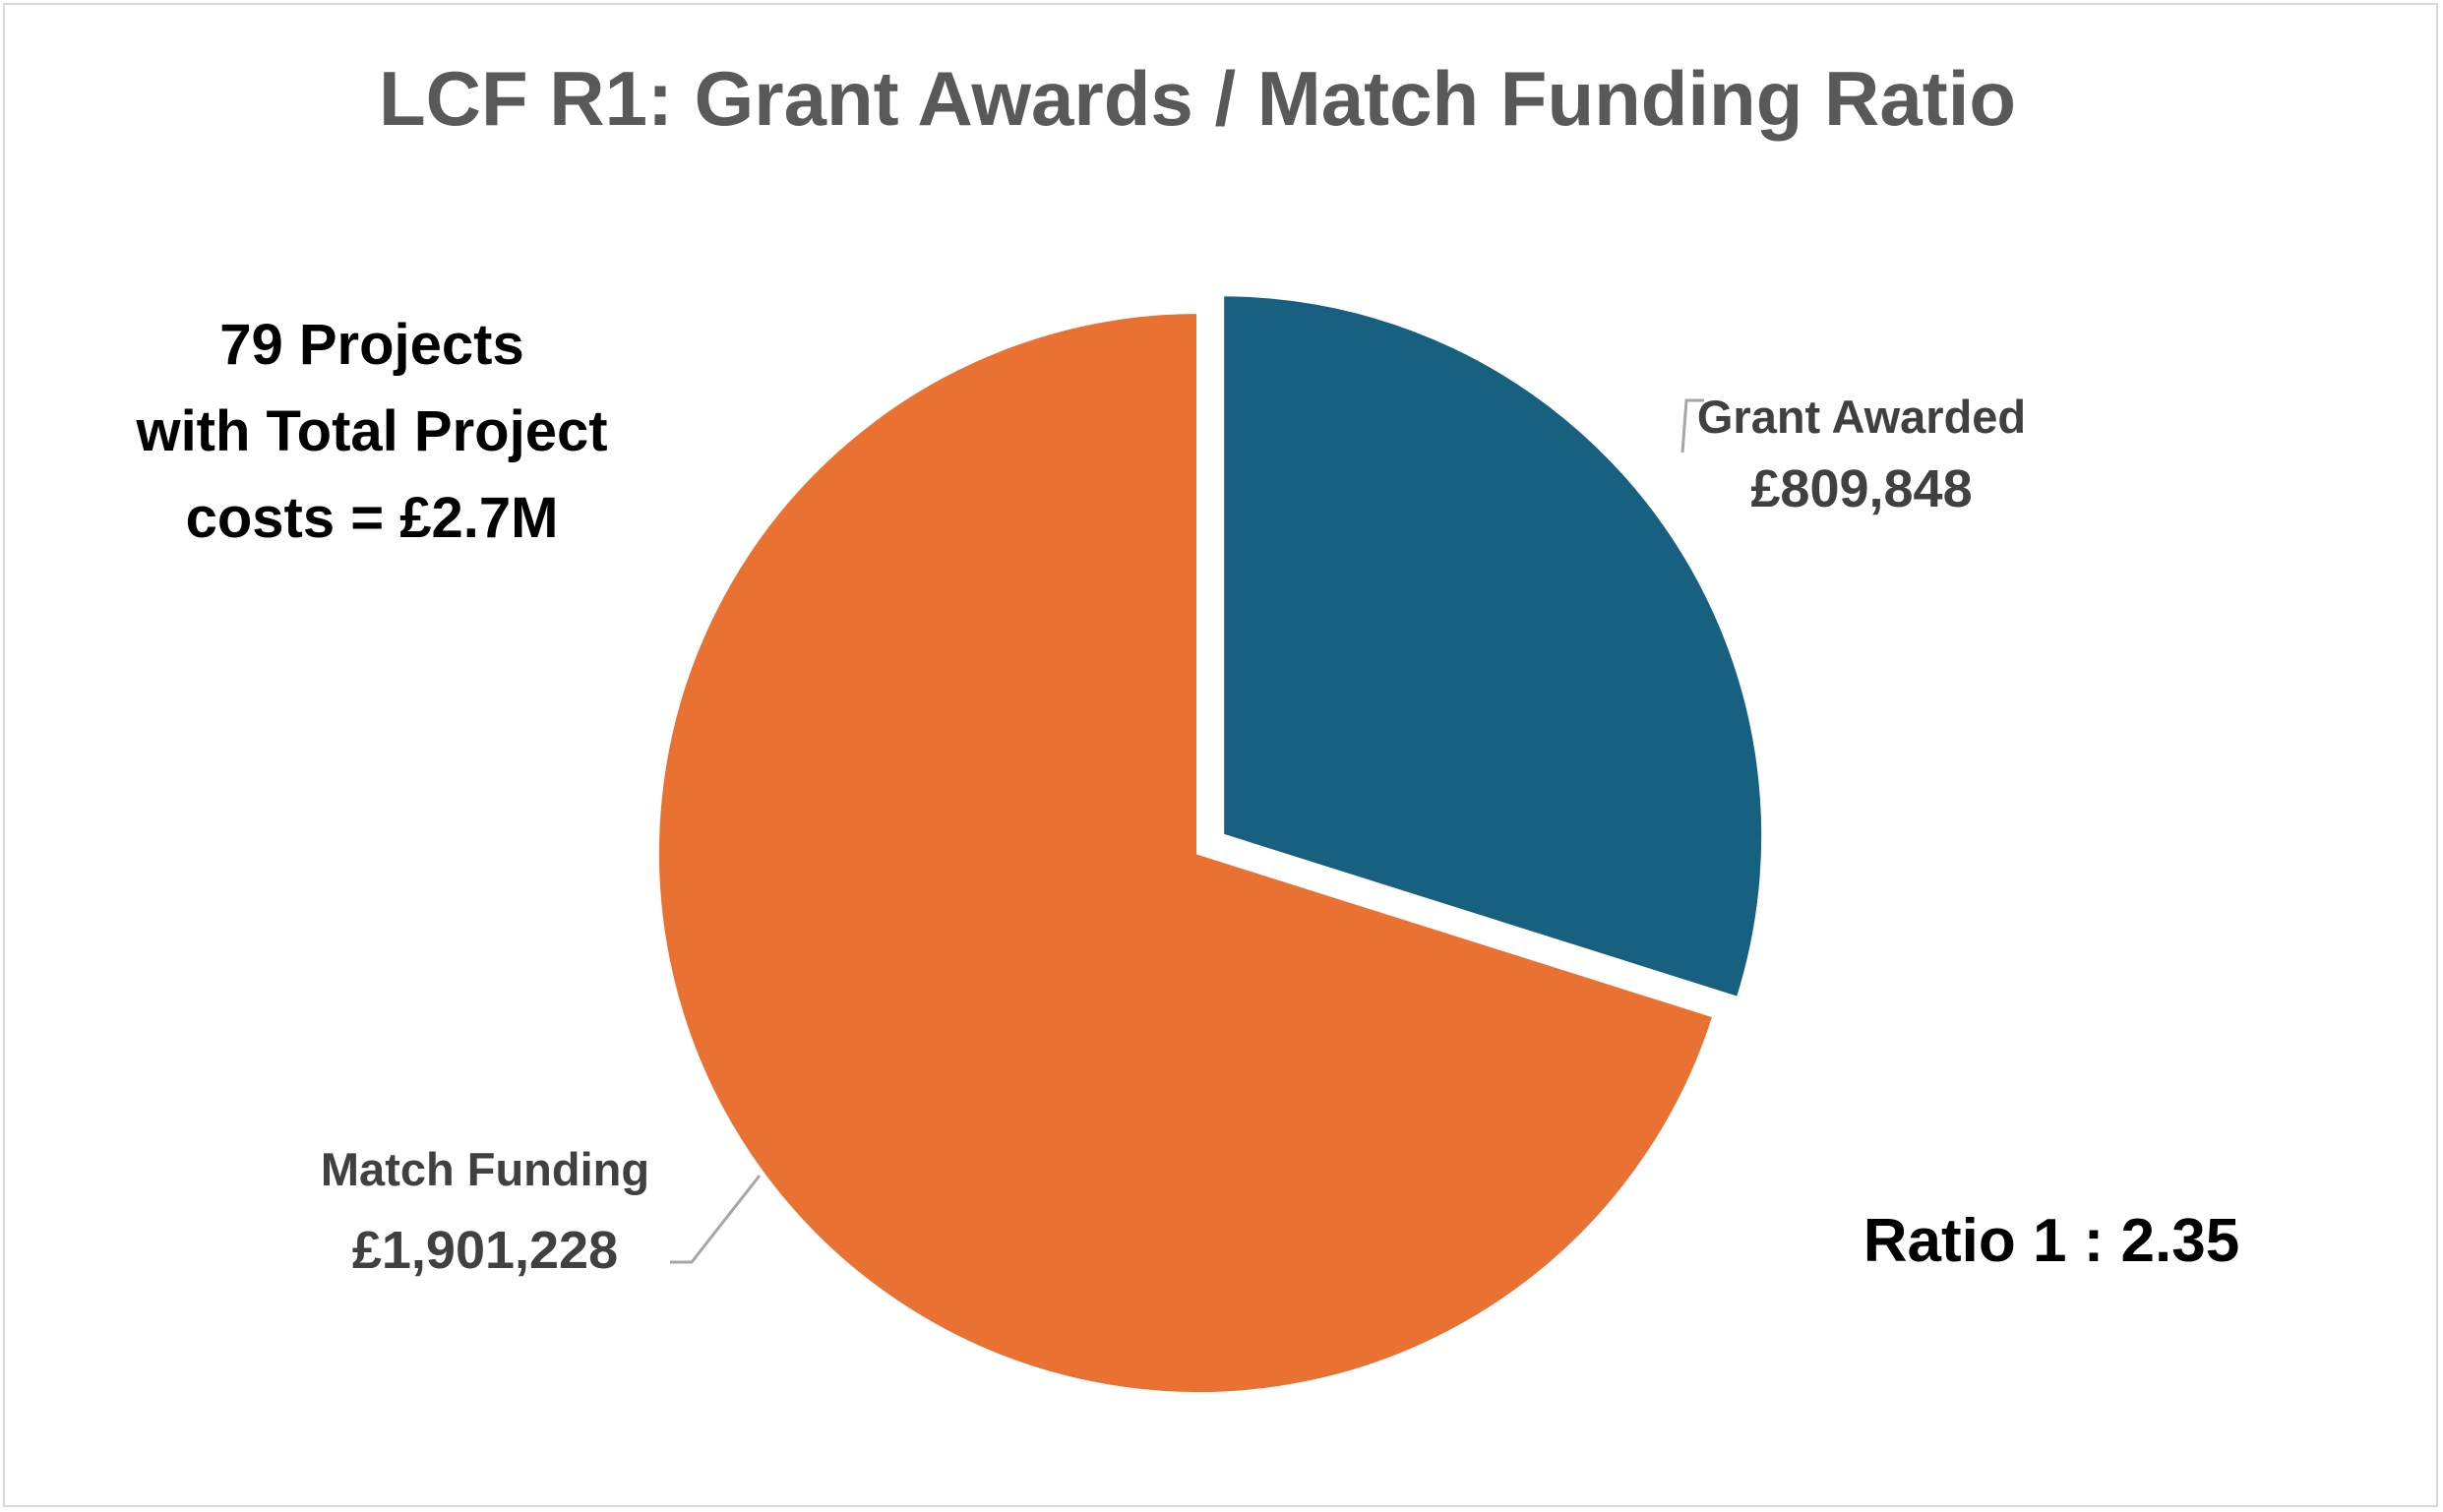 Image resolution: width=2443 pixels, height=1512 pixels. I want to click on slice-value-grant-awarded: £809,848, so click(1861, 489).